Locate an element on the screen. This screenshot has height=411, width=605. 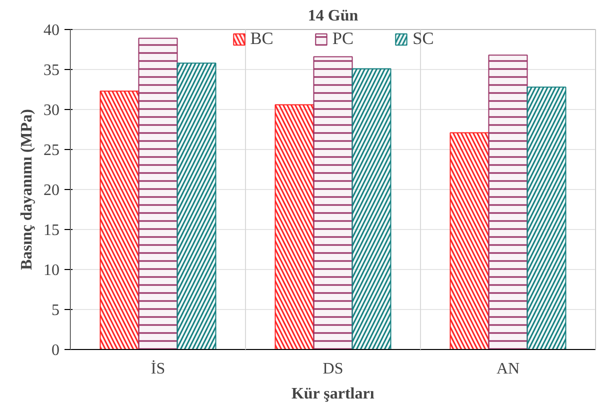
legend-label: BC is located at coordinates (262, 39).